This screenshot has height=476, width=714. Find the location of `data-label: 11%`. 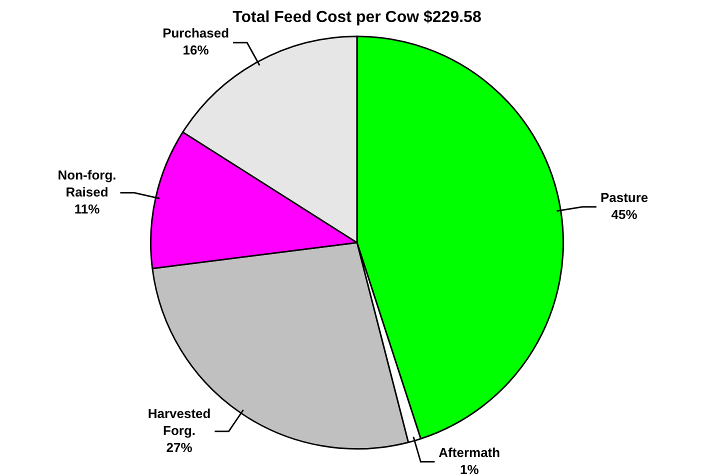

data-label: 11% is located at coordinates (87, 208).